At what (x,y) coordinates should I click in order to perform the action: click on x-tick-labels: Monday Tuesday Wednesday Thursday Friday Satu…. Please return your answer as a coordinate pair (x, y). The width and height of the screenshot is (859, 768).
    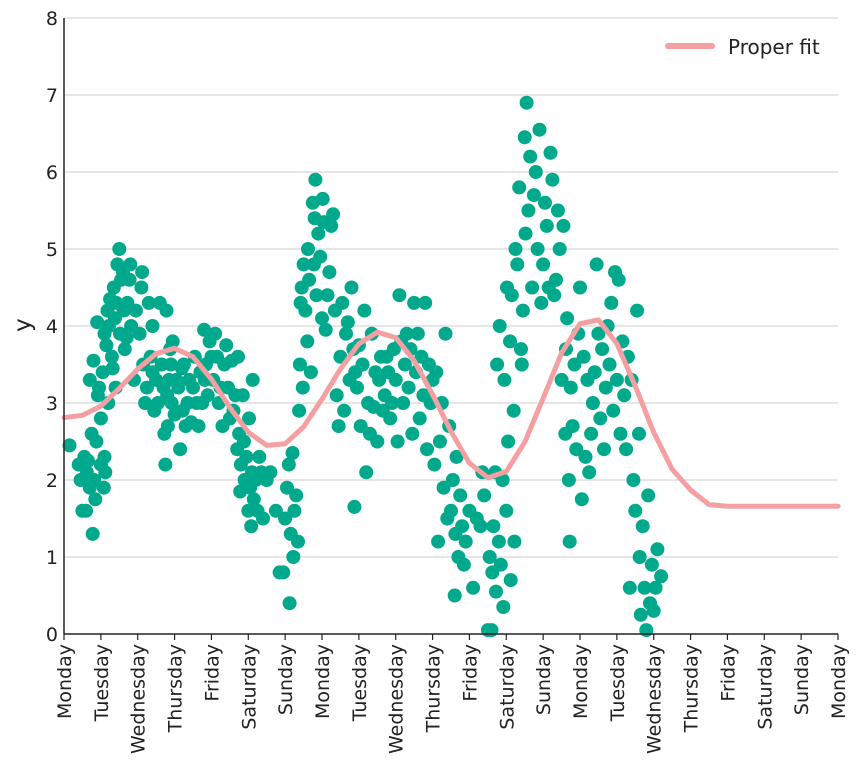
    Looking at the image, I should click on (452, 699).